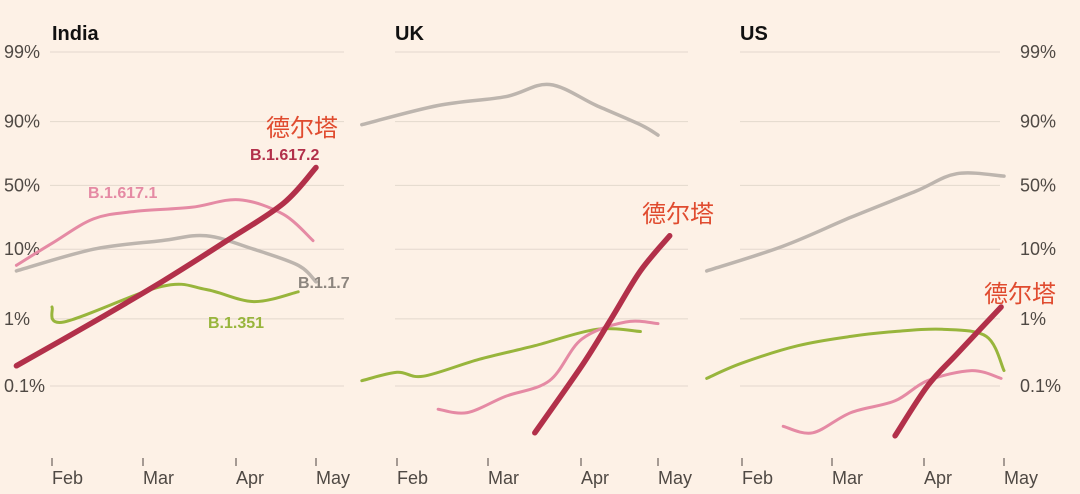 The image size is (1080, 494). I want to click on panel-title: UK, so click(409, 34).